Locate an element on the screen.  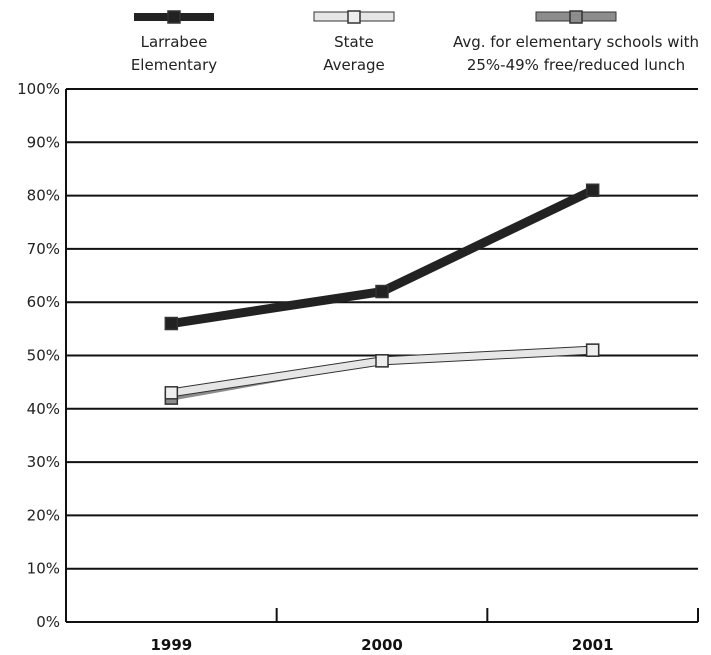
y-tick-label: 20% is located at coordinates (43, 515).